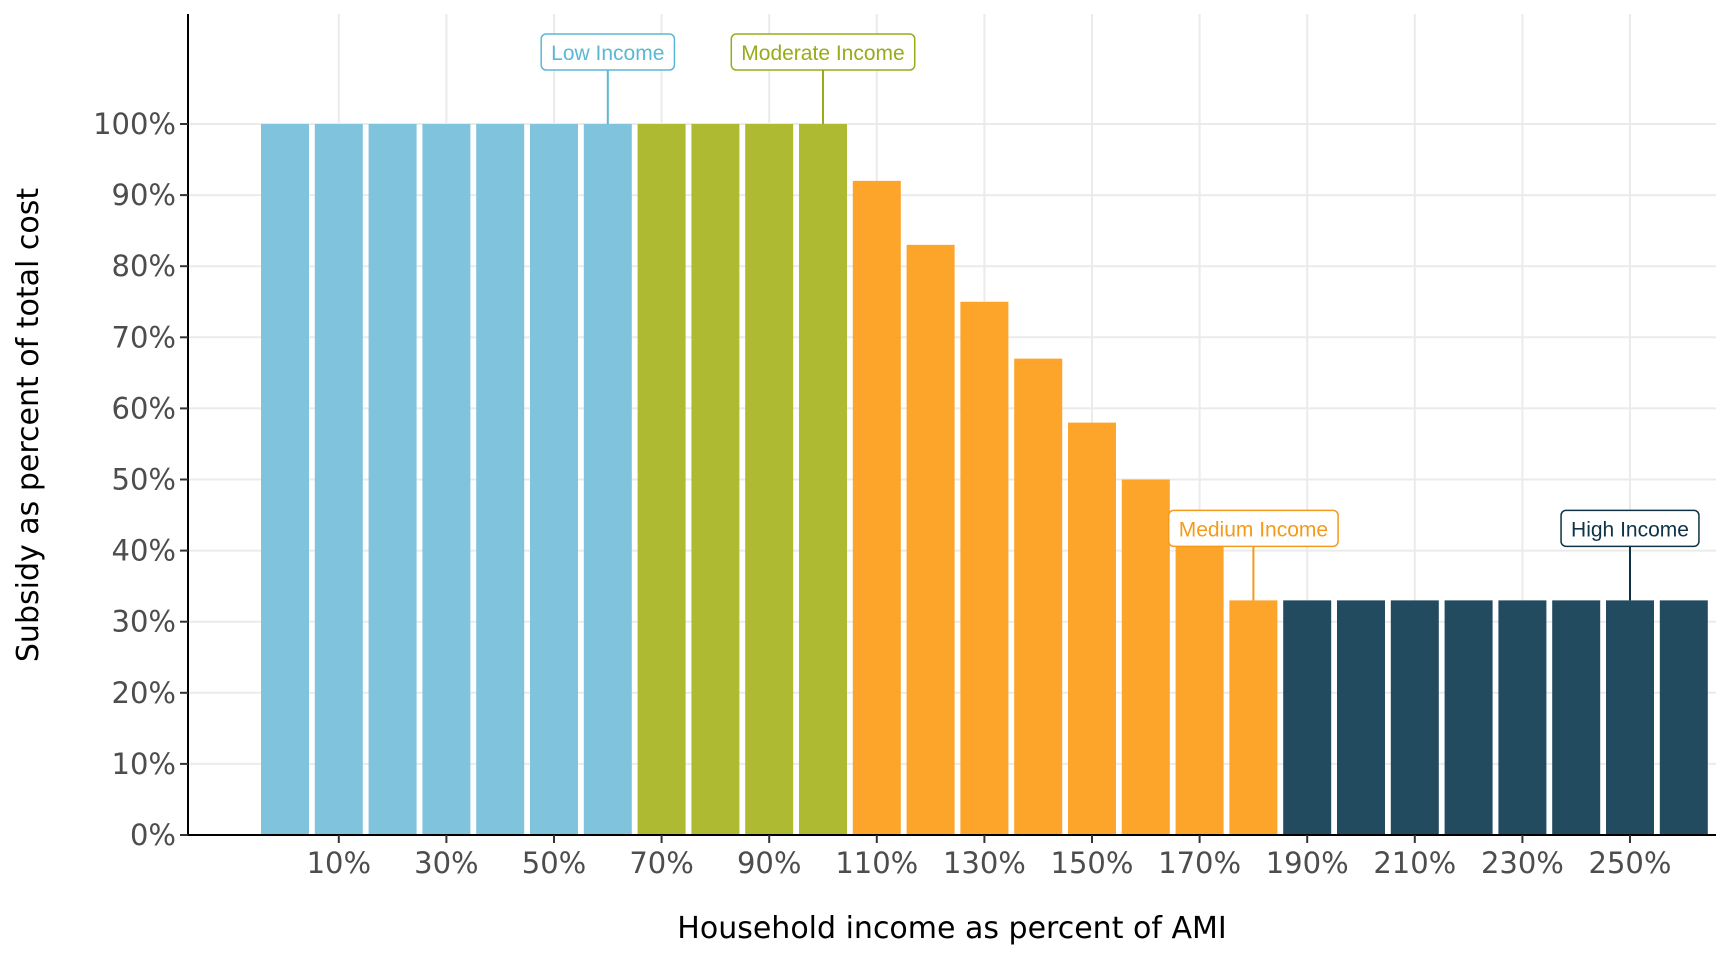  I want to click on x-tick-label: 170%, so click(1199, 863).